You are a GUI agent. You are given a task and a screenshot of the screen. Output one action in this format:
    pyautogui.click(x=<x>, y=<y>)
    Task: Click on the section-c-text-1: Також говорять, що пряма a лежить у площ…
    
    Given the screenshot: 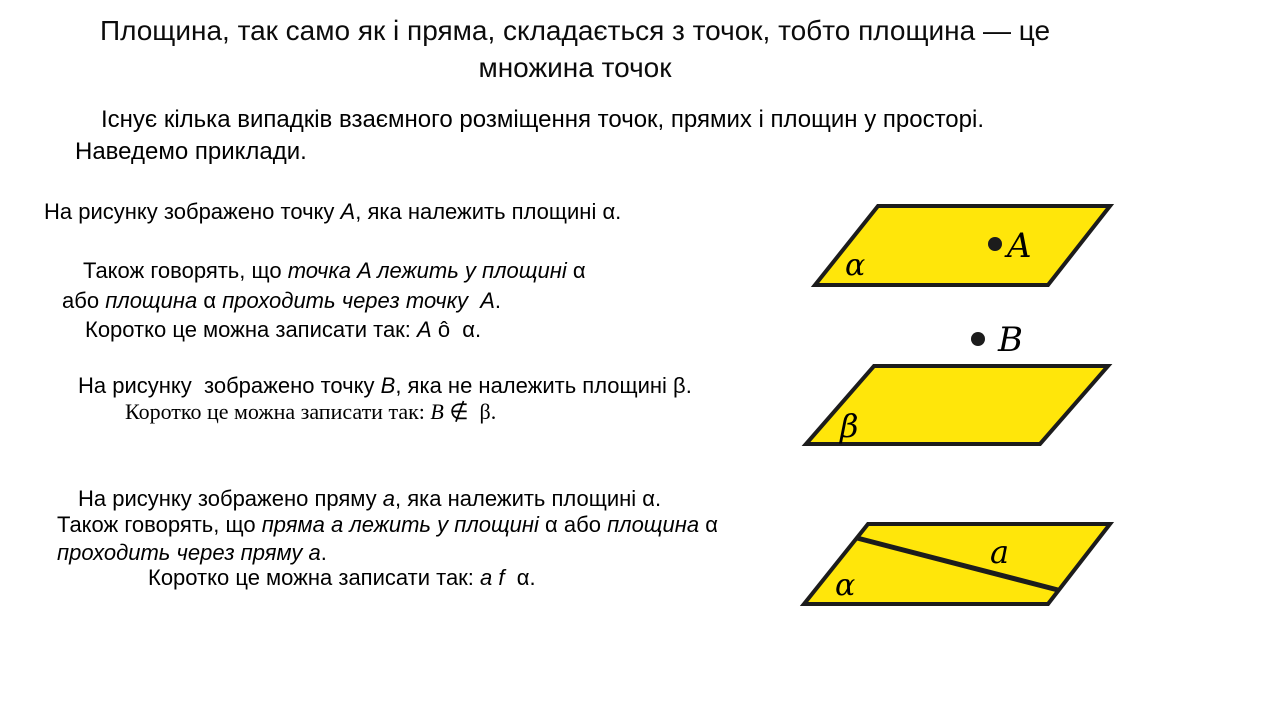 What is the action you would take?
    pyautogui.click(x=387, y=524)
    